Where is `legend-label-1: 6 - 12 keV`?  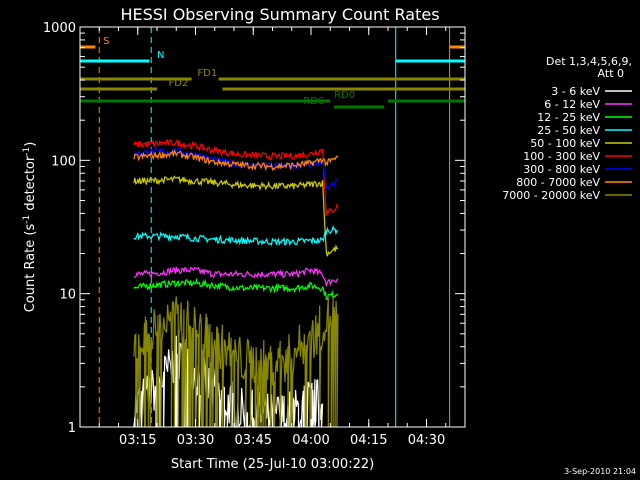
legend-label-1: 6 - 12 keV is located at coordinates (572, 104).